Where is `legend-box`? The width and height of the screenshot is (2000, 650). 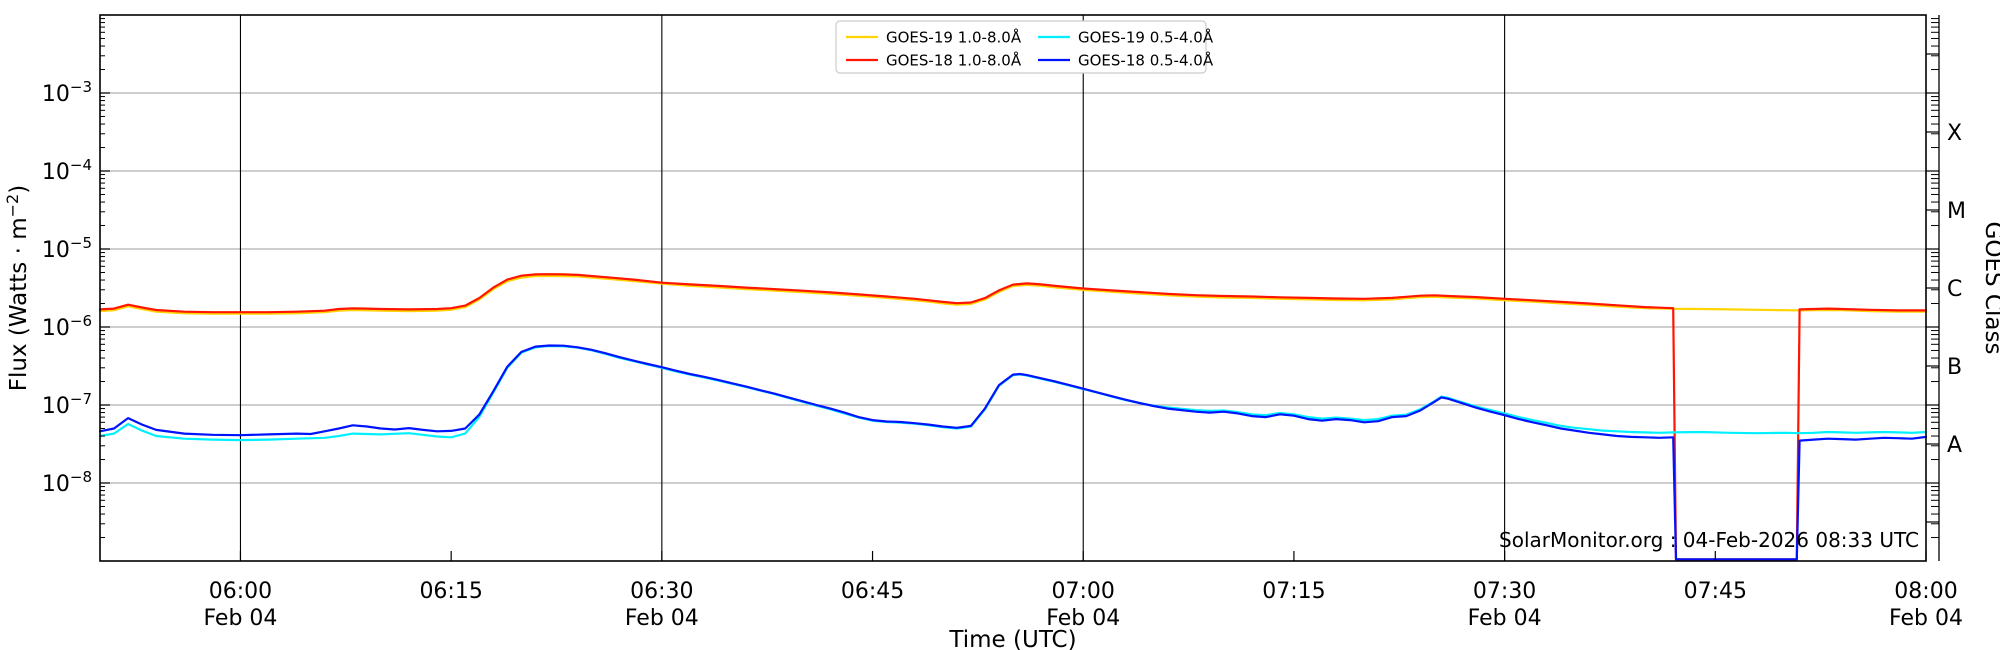
legend-box is located at coordinates (1021, 47).